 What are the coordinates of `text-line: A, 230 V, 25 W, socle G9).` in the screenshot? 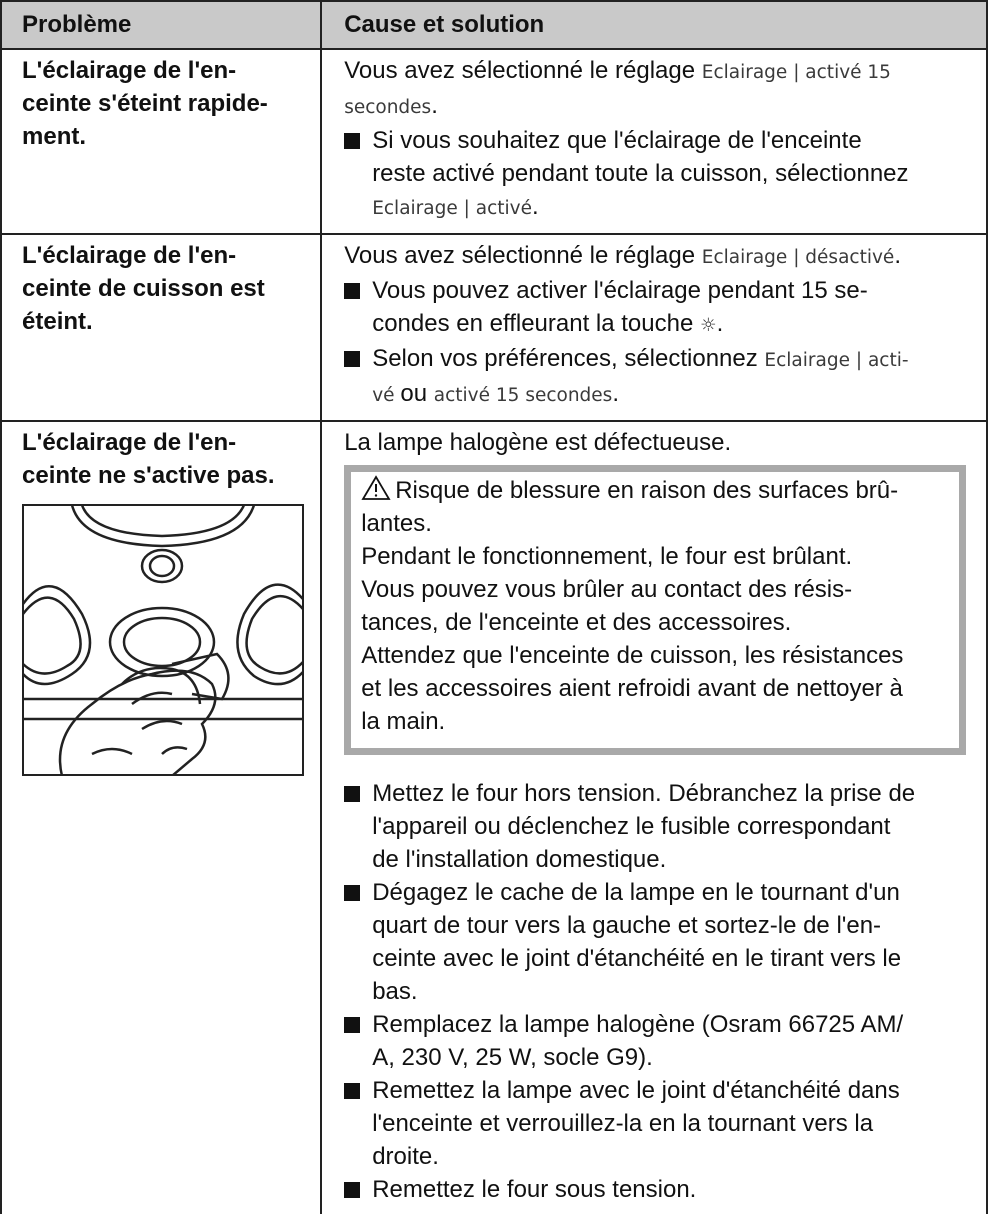 It's located at (512, 1057).